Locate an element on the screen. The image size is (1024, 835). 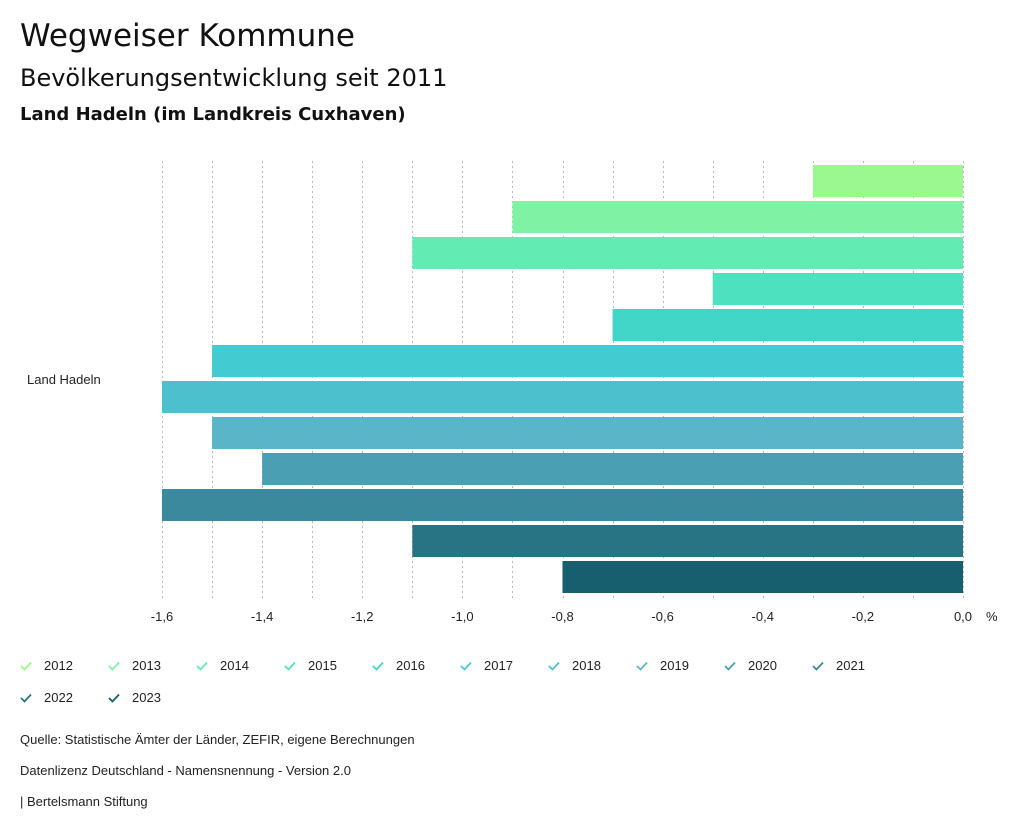
legend-label: 2022 is located at coordinates (58, 697).